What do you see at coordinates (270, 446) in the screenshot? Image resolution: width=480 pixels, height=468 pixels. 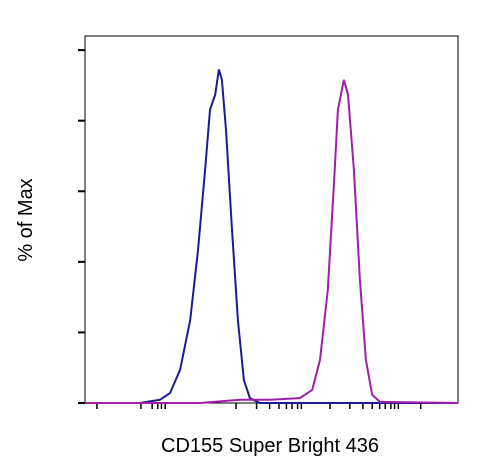 I see `x-axis-label: CD155 Super Bright 436` at bounding box center [270, 446].